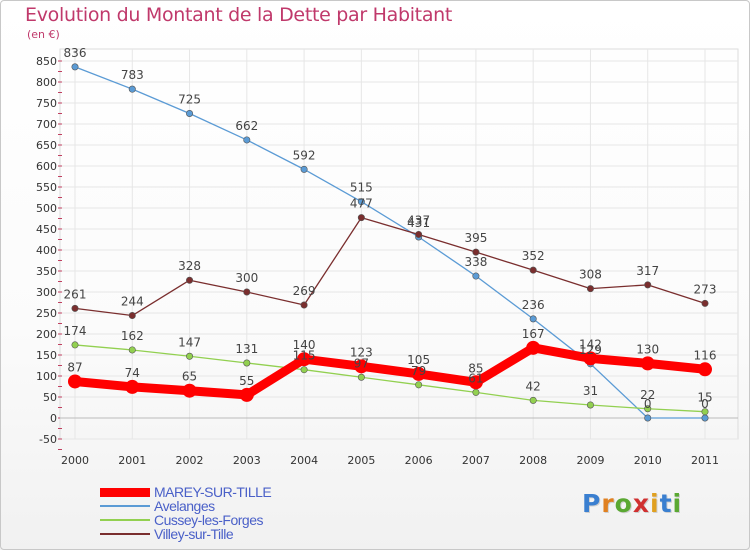 The width and height of the screenshot is (750, 550). I want to click on data-label: 269, so click(304, 291).